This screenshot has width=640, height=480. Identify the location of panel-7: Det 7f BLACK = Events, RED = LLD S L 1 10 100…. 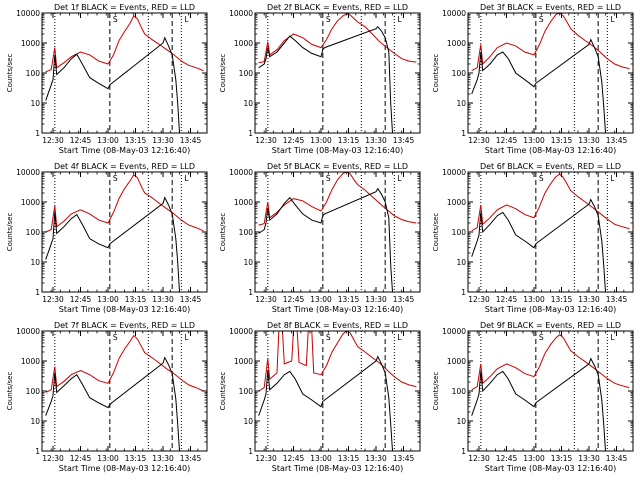
(107, 397).